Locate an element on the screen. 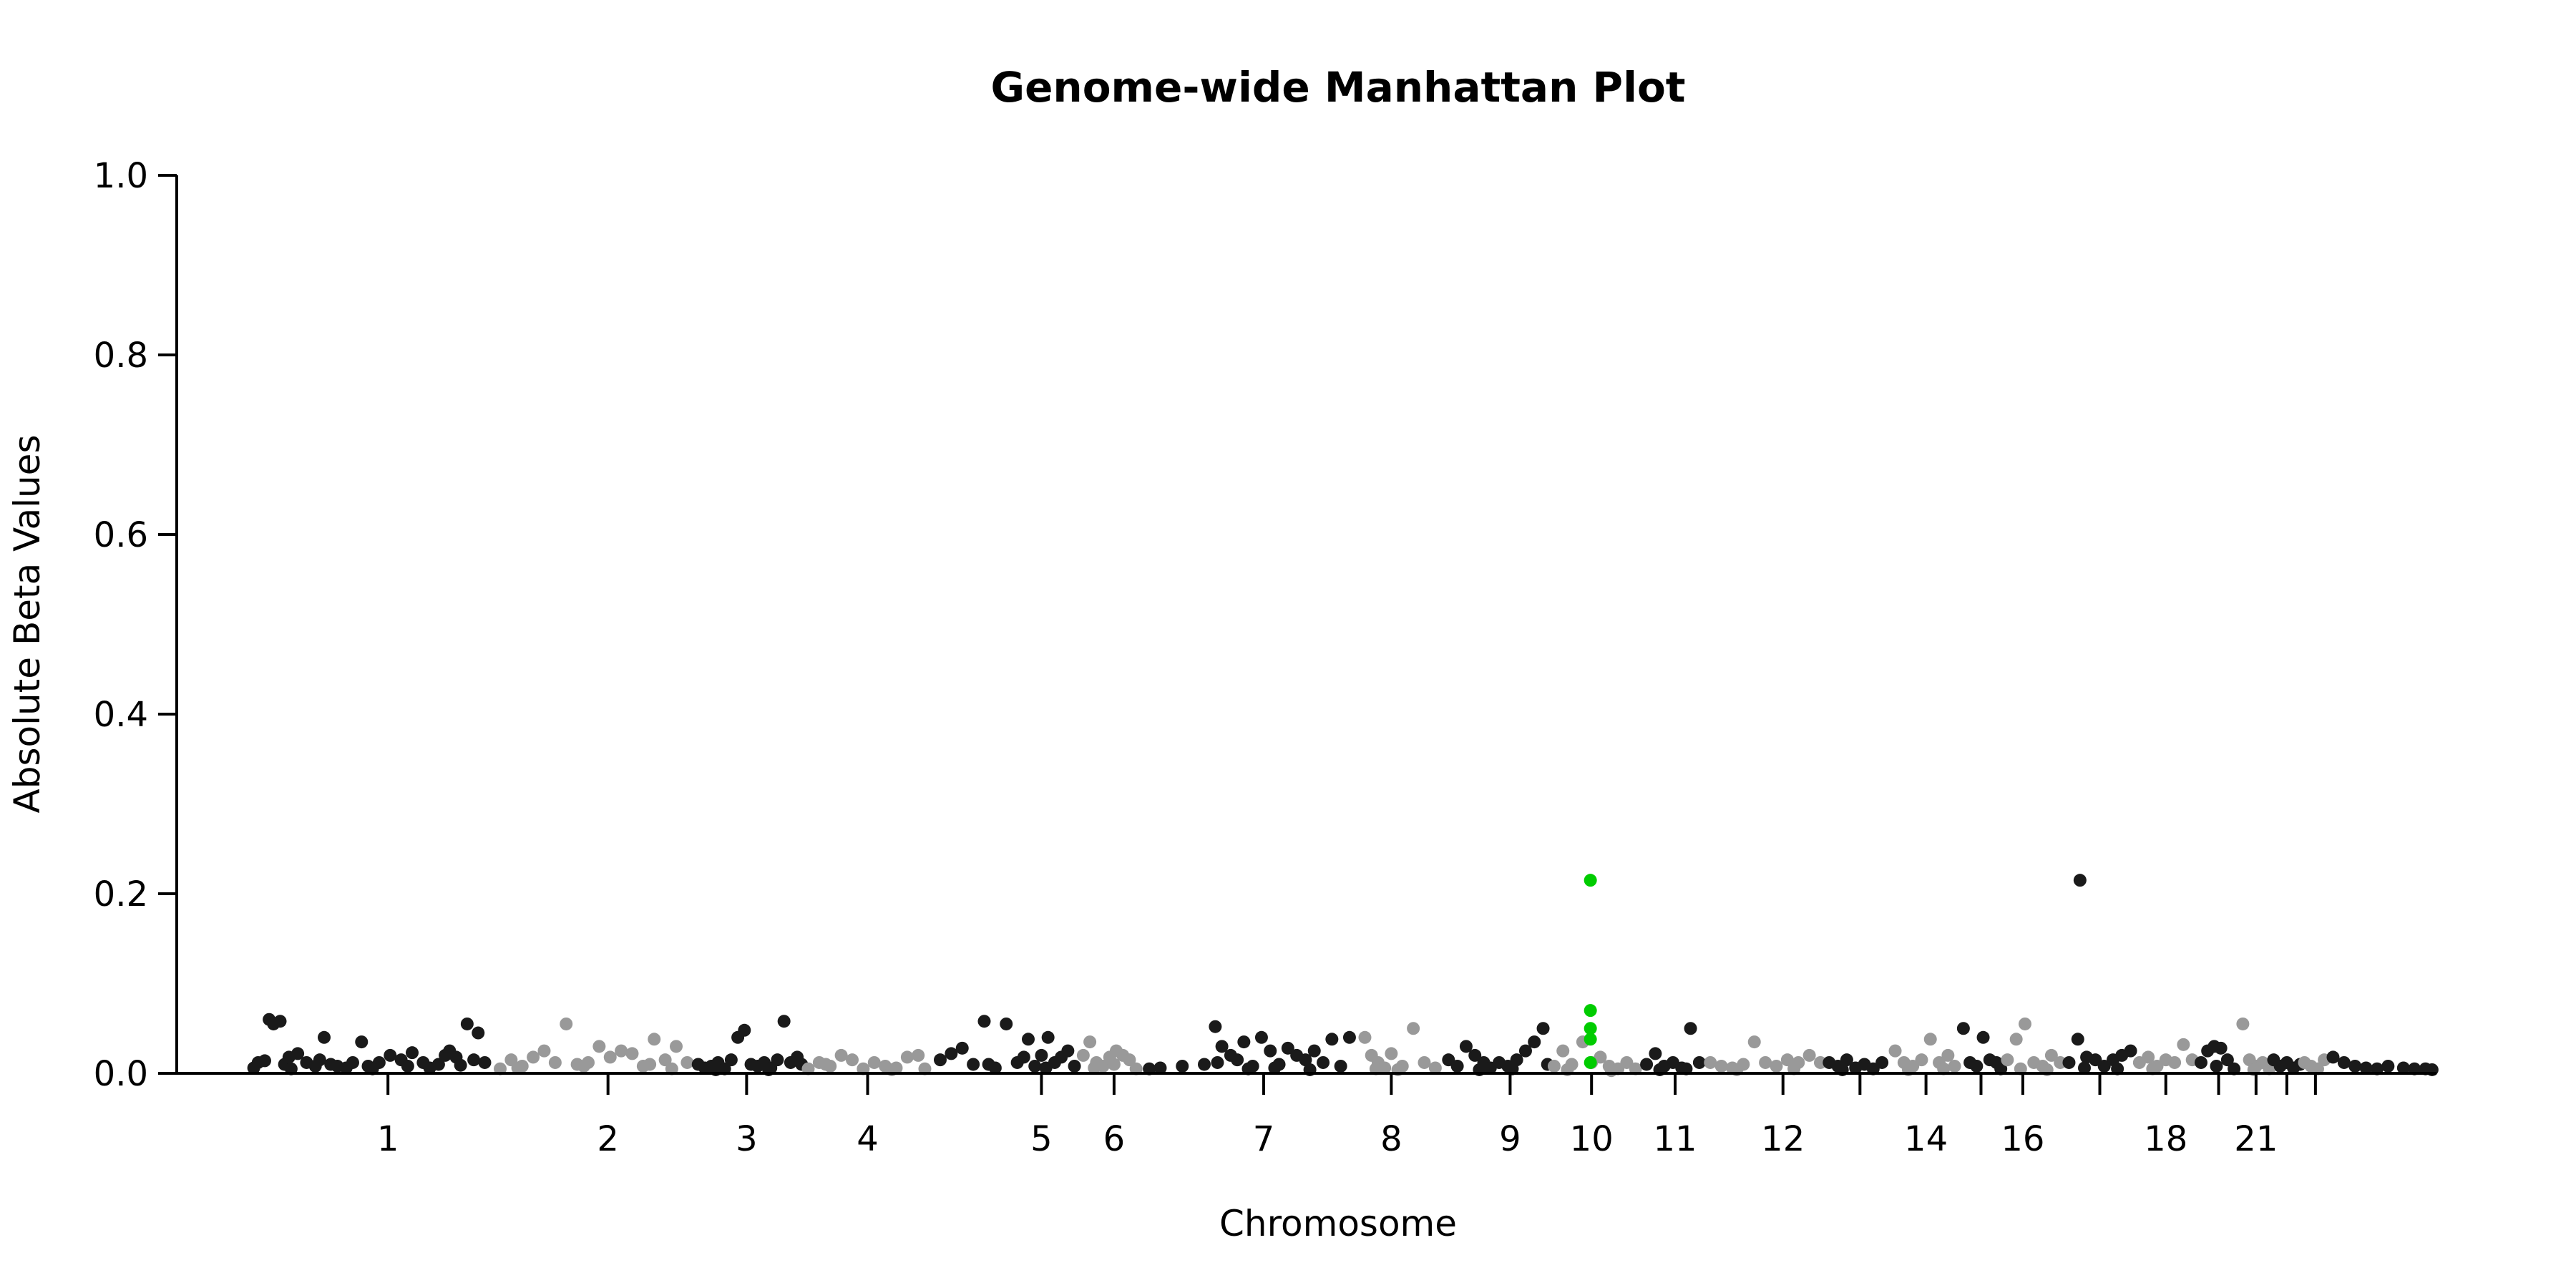 Image resolution: width=2576 pixels, height=1288 pixels. x-tick-label: 5 is located at coordinates (1041, 1139).